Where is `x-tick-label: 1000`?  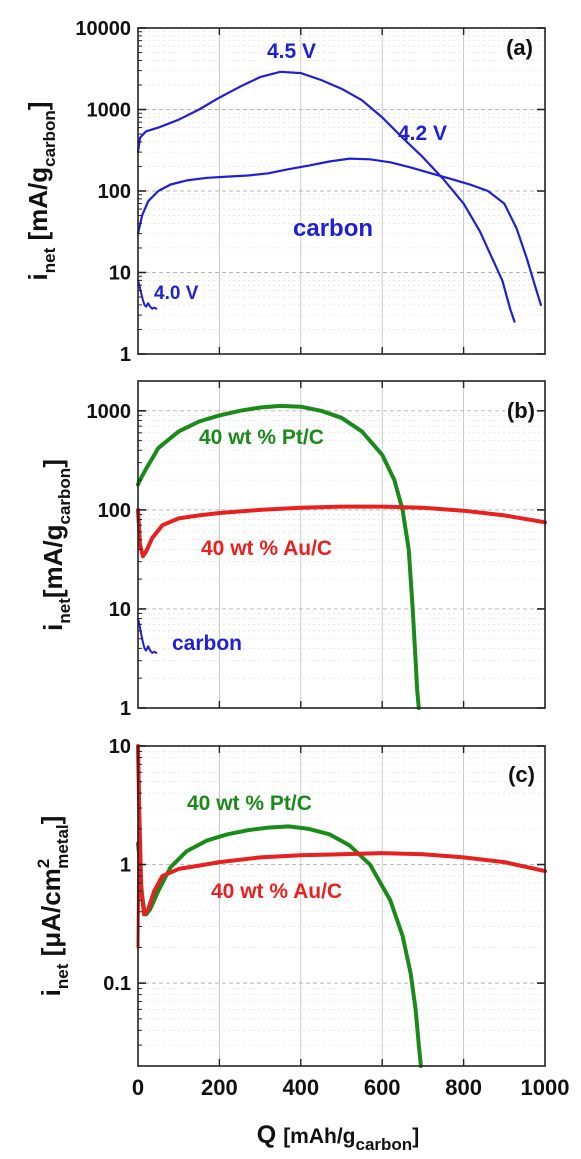 x-tick-label: 1000 is located at coordinates (545, 1087).